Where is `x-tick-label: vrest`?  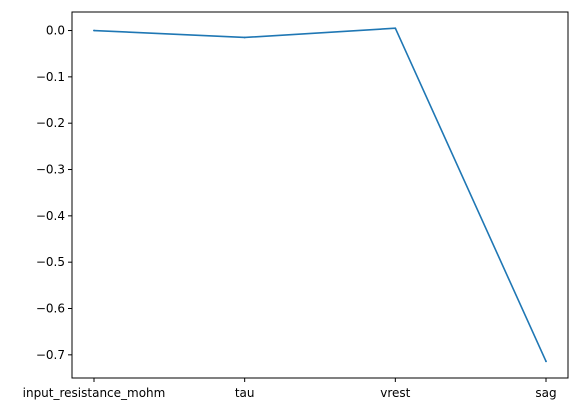 x-tick-label: vrest is located at coordinates (395, 393).